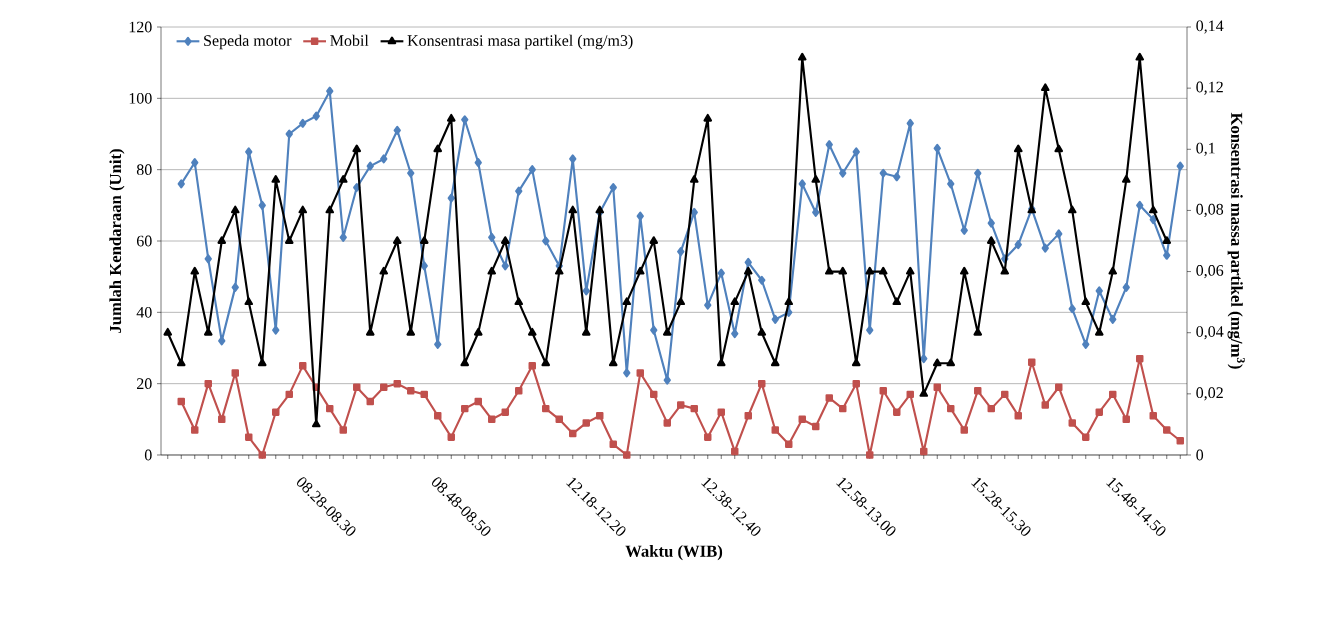  Describe the element at coordinates (674, 553) in the screenshot. I see `x-axis-title: Waktu (WIB)` at that location.